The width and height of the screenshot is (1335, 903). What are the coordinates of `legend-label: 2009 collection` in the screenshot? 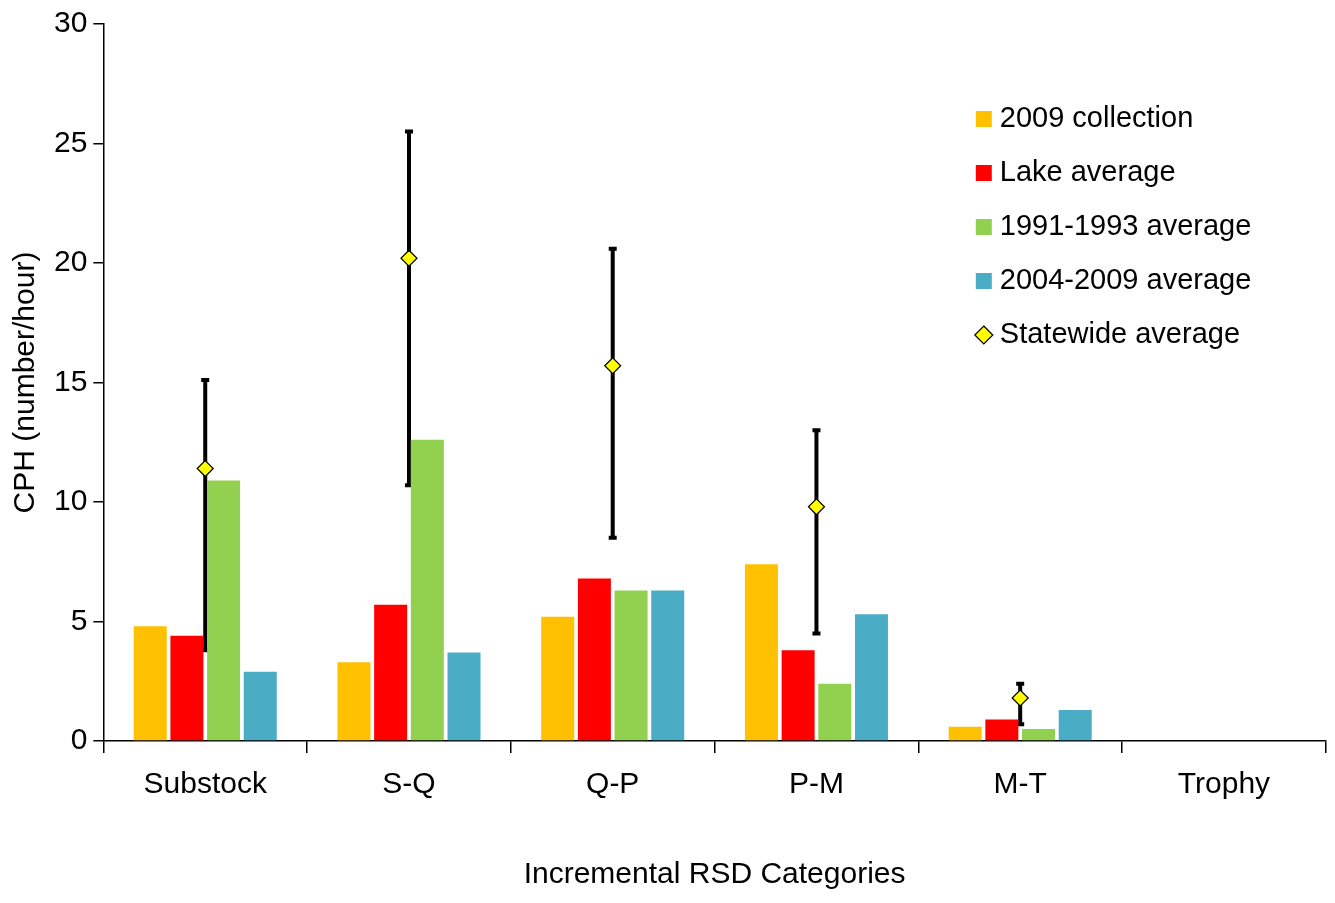 It's located at (1096, 117).